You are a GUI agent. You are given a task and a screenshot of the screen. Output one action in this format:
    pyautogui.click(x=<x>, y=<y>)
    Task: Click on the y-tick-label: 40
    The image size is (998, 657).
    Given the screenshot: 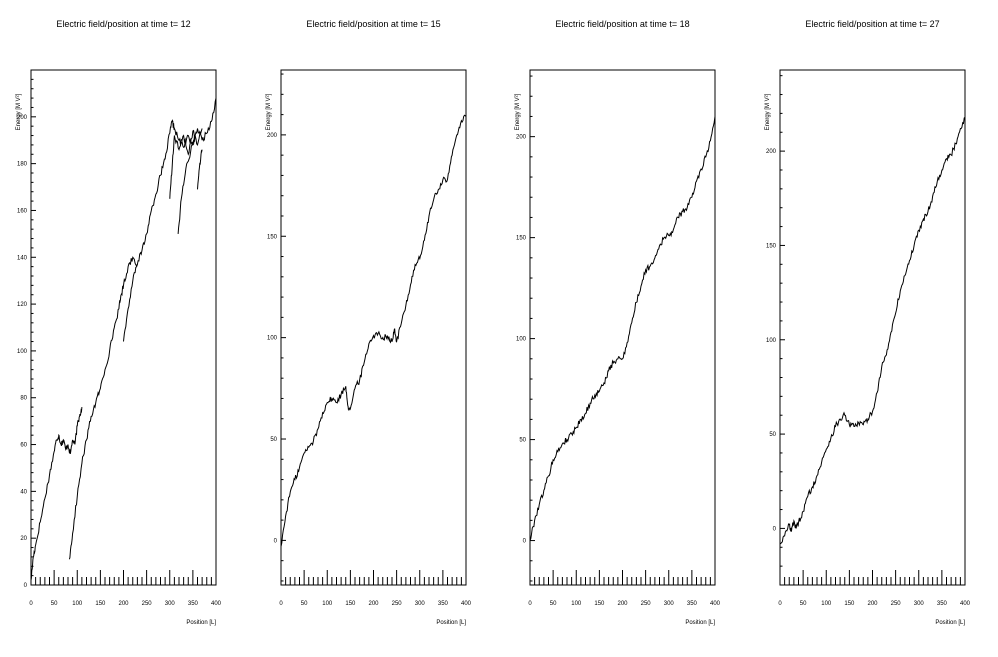 What is the action you would take?
    pyautogui.click(x=23, y=492)
    